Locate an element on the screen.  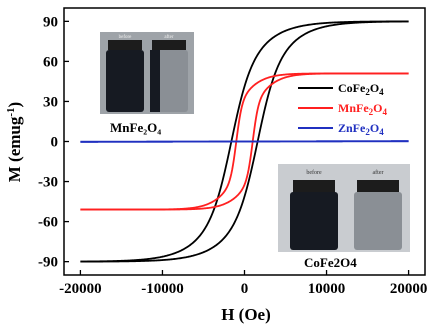
legend-label-mnfe2o4: MnFe2O4 is located at coordinates (363, 109).